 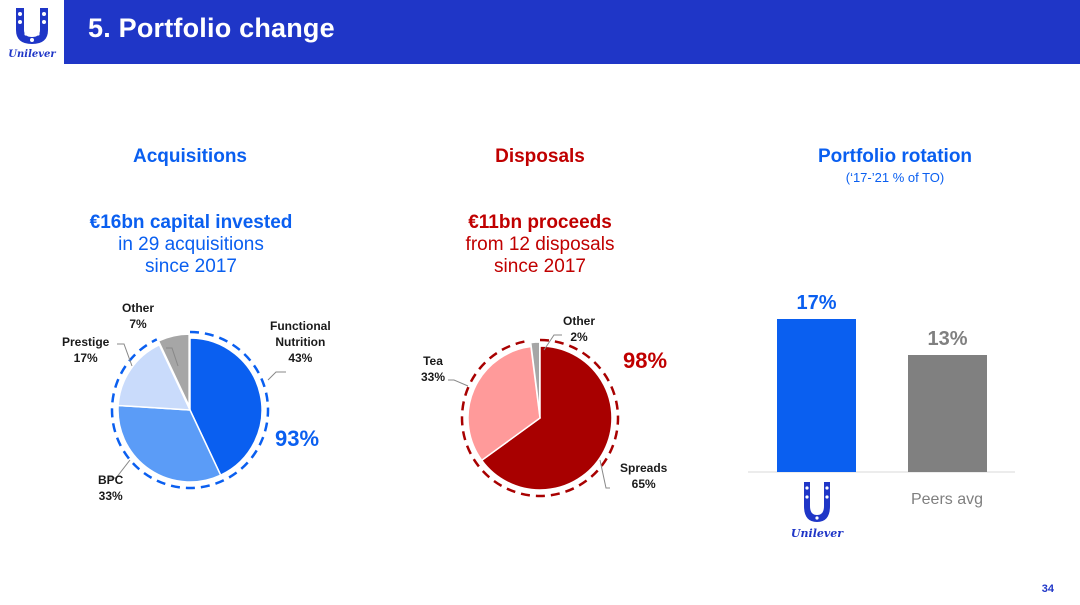 I want to click on disp-tea-leader, so click(x=458, y=383).